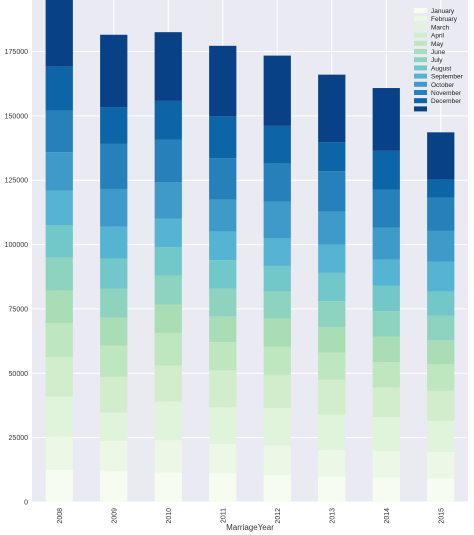 The image size is (474, 535). I want to click on y-tick-label: 0, so click(26, 503).